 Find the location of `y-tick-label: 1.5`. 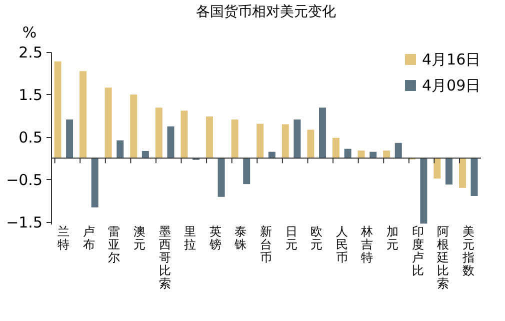

y-tick-label: 1.5 is located at coordinates (30, 95).